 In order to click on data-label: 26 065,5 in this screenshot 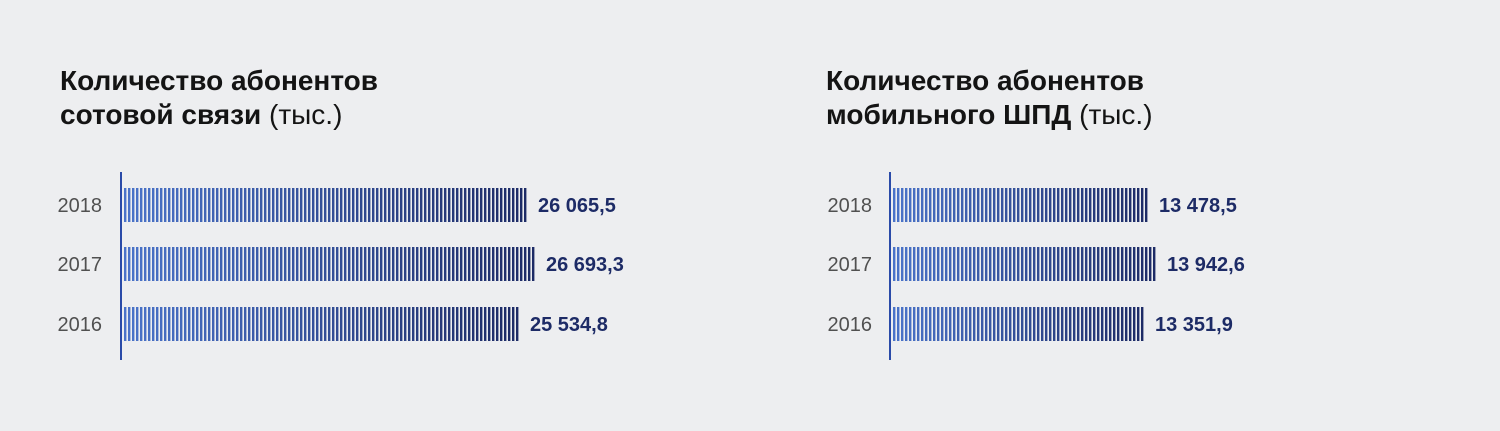, I will do `click(577, 206)`.